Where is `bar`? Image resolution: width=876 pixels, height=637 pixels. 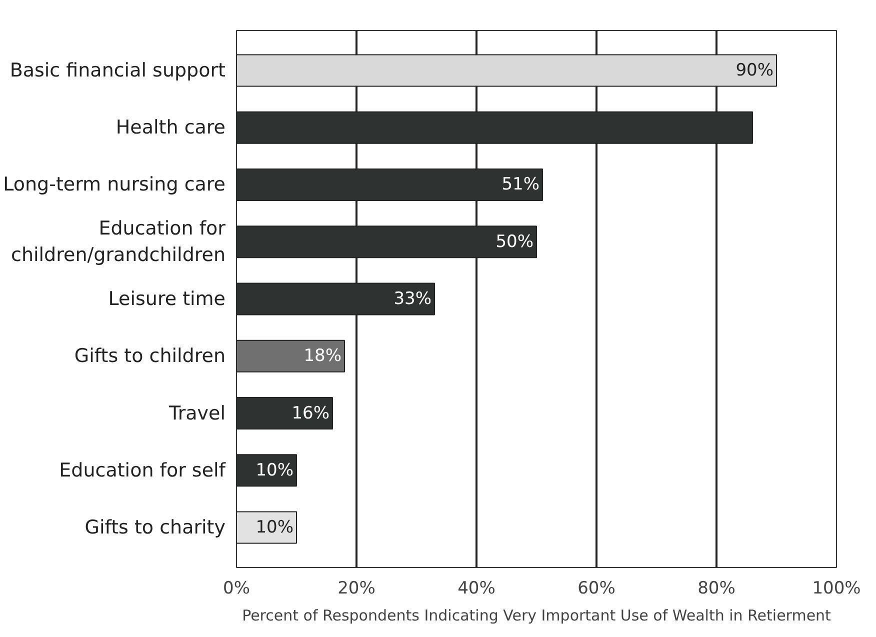 bar is located at coordinates (290, 356).